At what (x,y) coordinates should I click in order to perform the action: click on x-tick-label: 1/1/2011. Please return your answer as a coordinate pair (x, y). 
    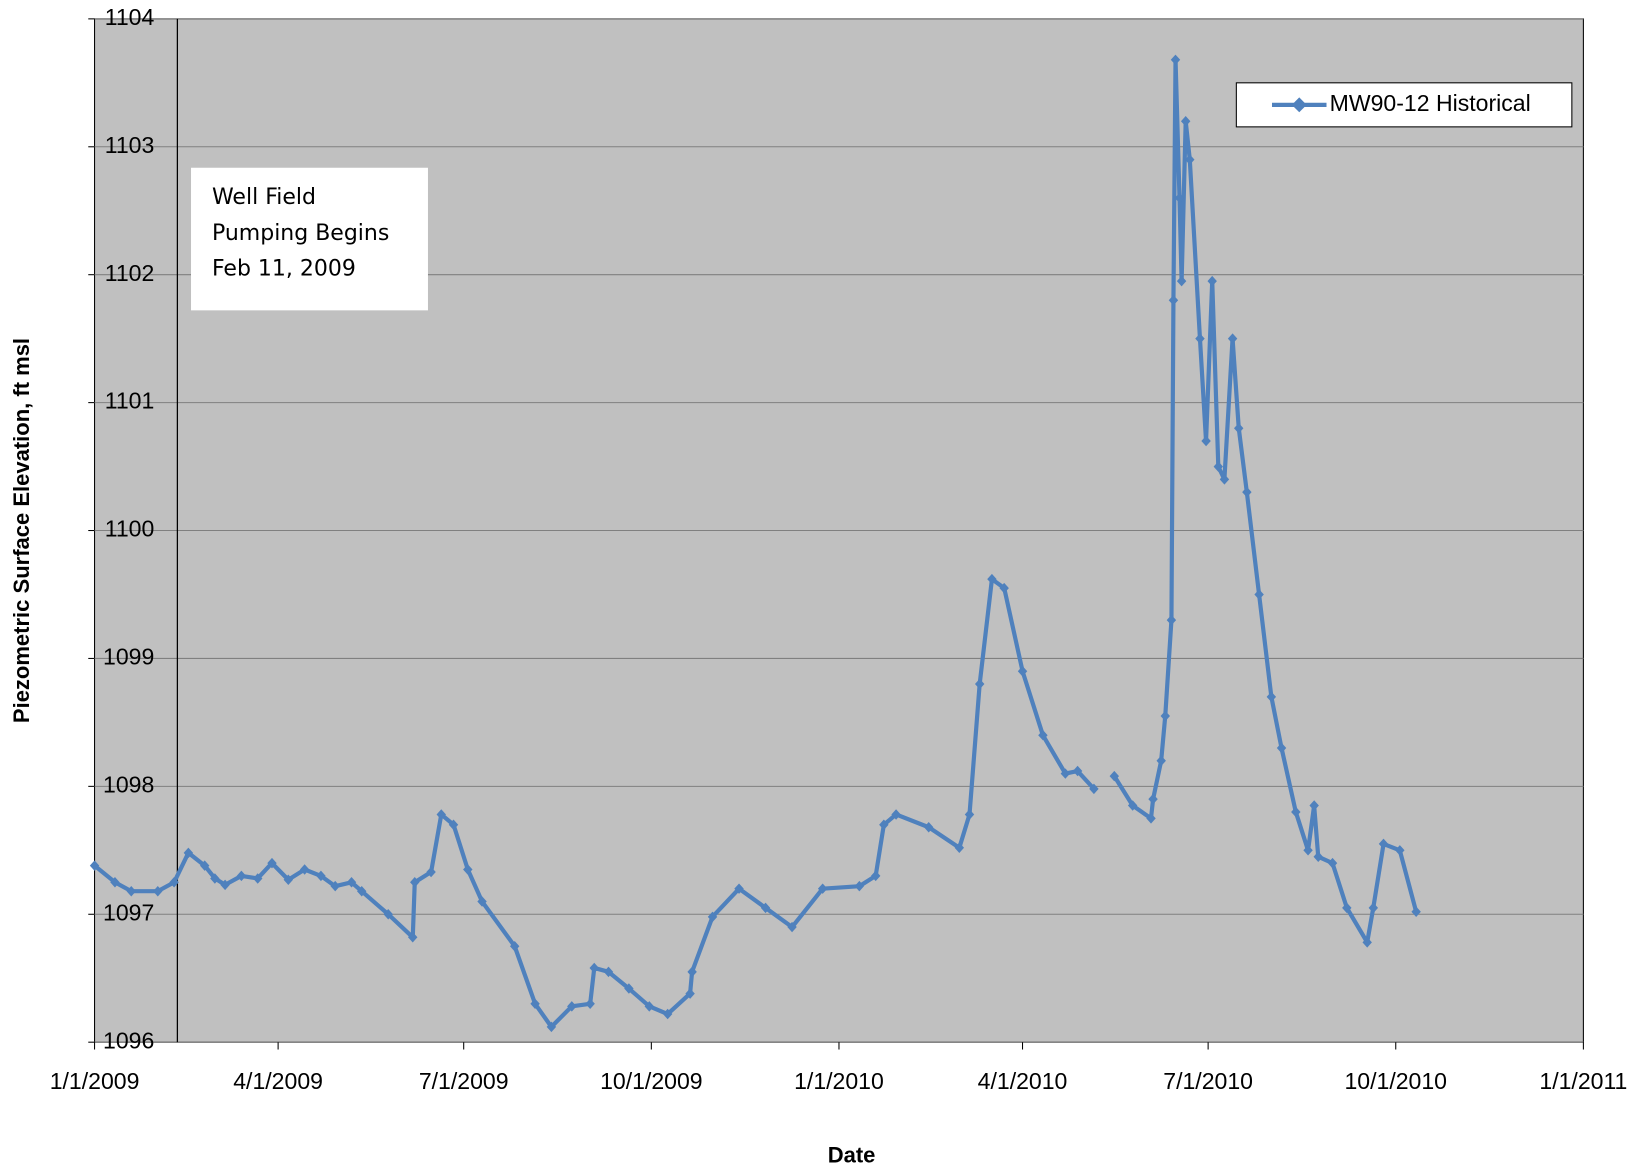
    Looking at the image, I should click on (1583, 1081).